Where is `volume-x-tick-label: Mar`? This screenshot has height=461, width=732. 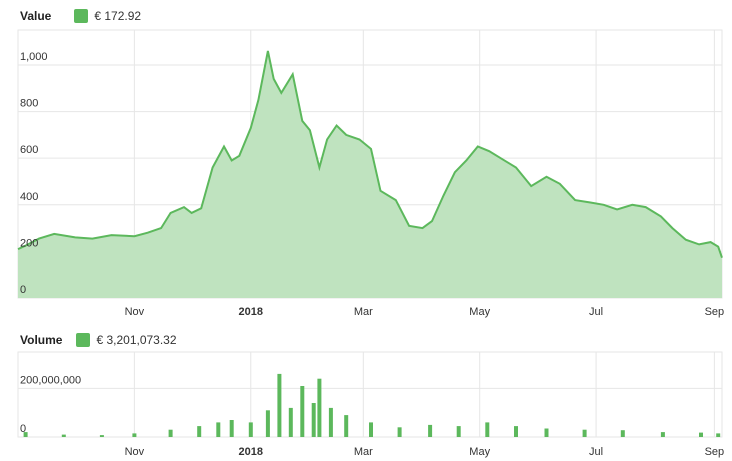 volume-x-tick-label: Mar is located at coordinates (363, 452).